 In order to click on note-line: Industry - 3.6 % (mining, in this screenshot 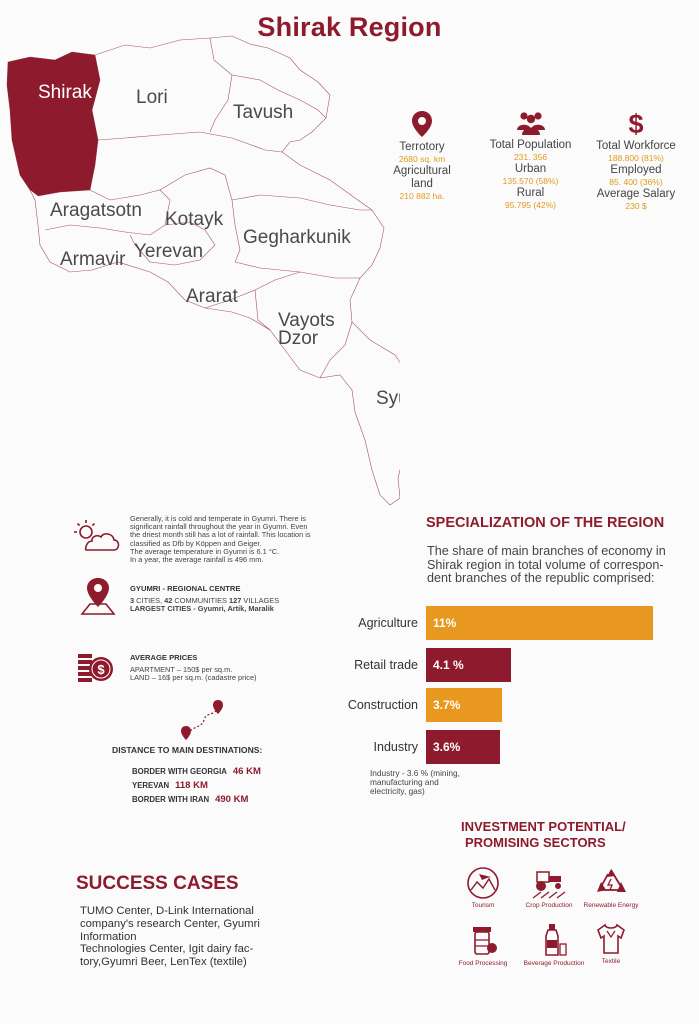, I will do `click(415, 773)`.